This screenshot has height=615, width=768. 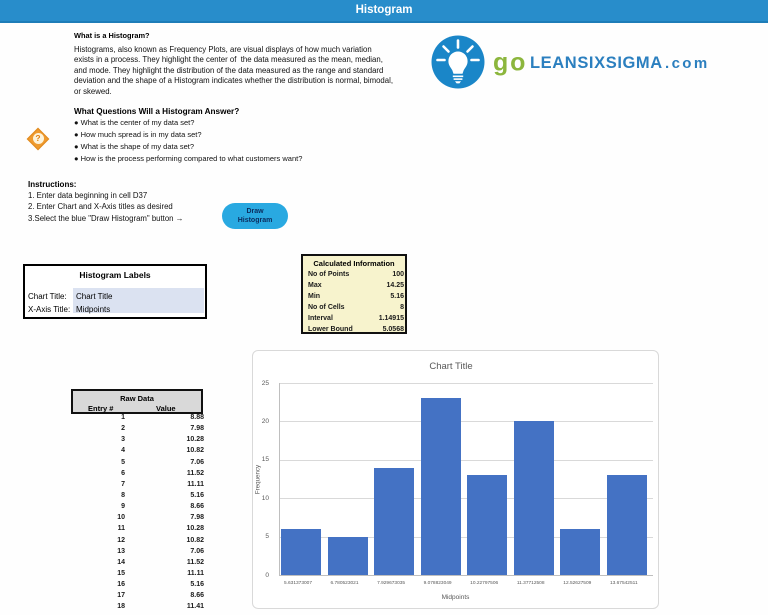 I want to click on svg-text: .com, so click(x=687, y=63).